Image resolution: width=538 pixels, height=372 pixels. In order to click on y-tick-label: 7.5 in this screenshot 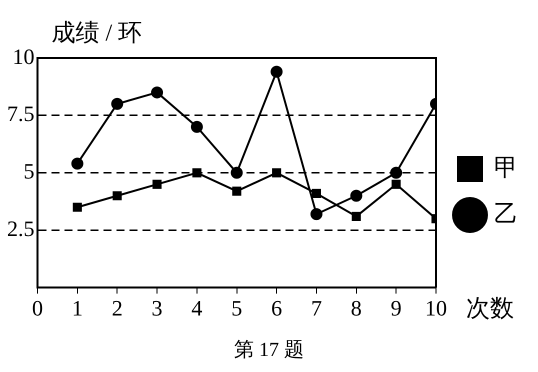, I will do `click(20, 113)`.